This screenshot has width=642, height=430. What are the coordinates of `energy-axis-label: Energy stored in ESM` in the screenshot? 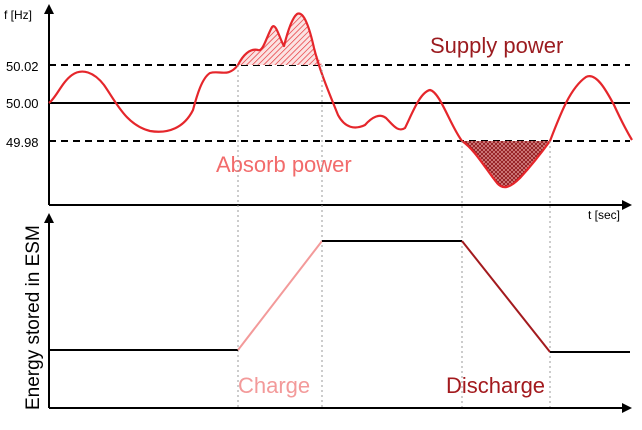 It's located at (33, 317).